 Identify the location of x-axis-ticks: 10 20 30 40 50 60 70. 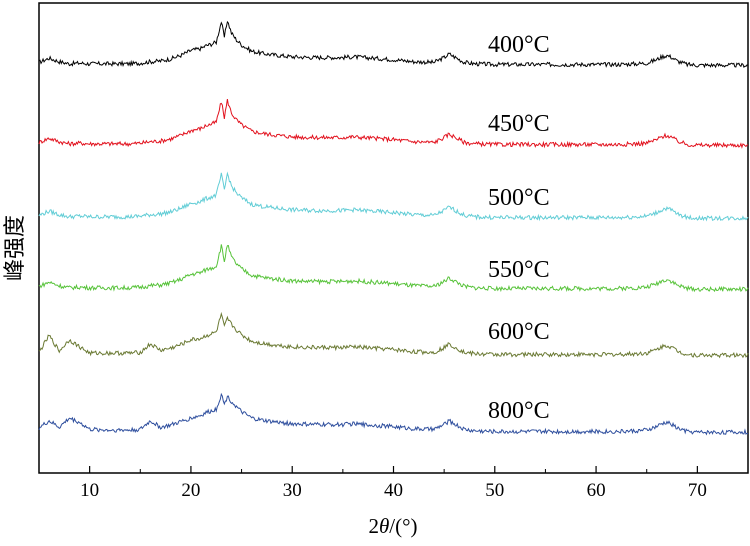
(393, 483).